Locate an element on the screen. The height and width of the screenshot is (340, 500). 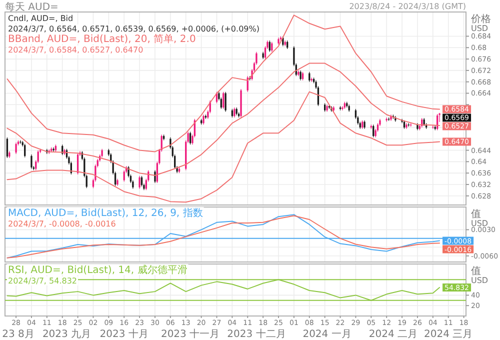
x2-tick-label: 2024 二月 is located at coordinates (393, 334).